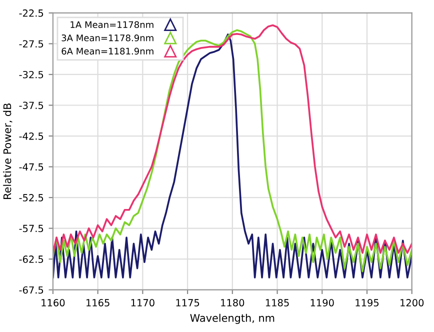 Image resolution: width=434 pixels, height=332 pixels. What do you see at coordinates (7, 151) in the screenshot?
I see `y-axis-title: Relative Power, dB` at bounding box center [7, 151].